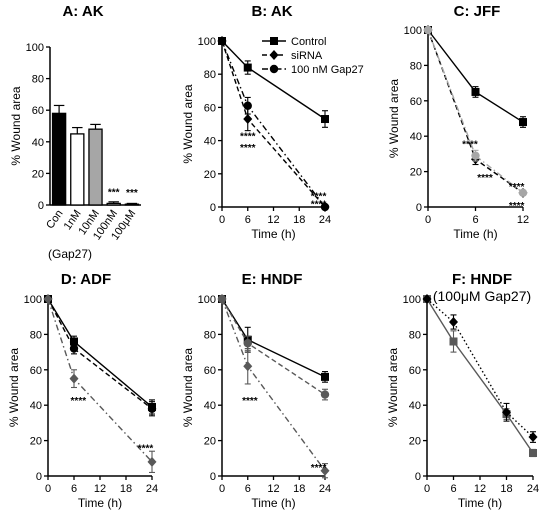  I want to click on legend-label: siRNA, so click(307, 56).